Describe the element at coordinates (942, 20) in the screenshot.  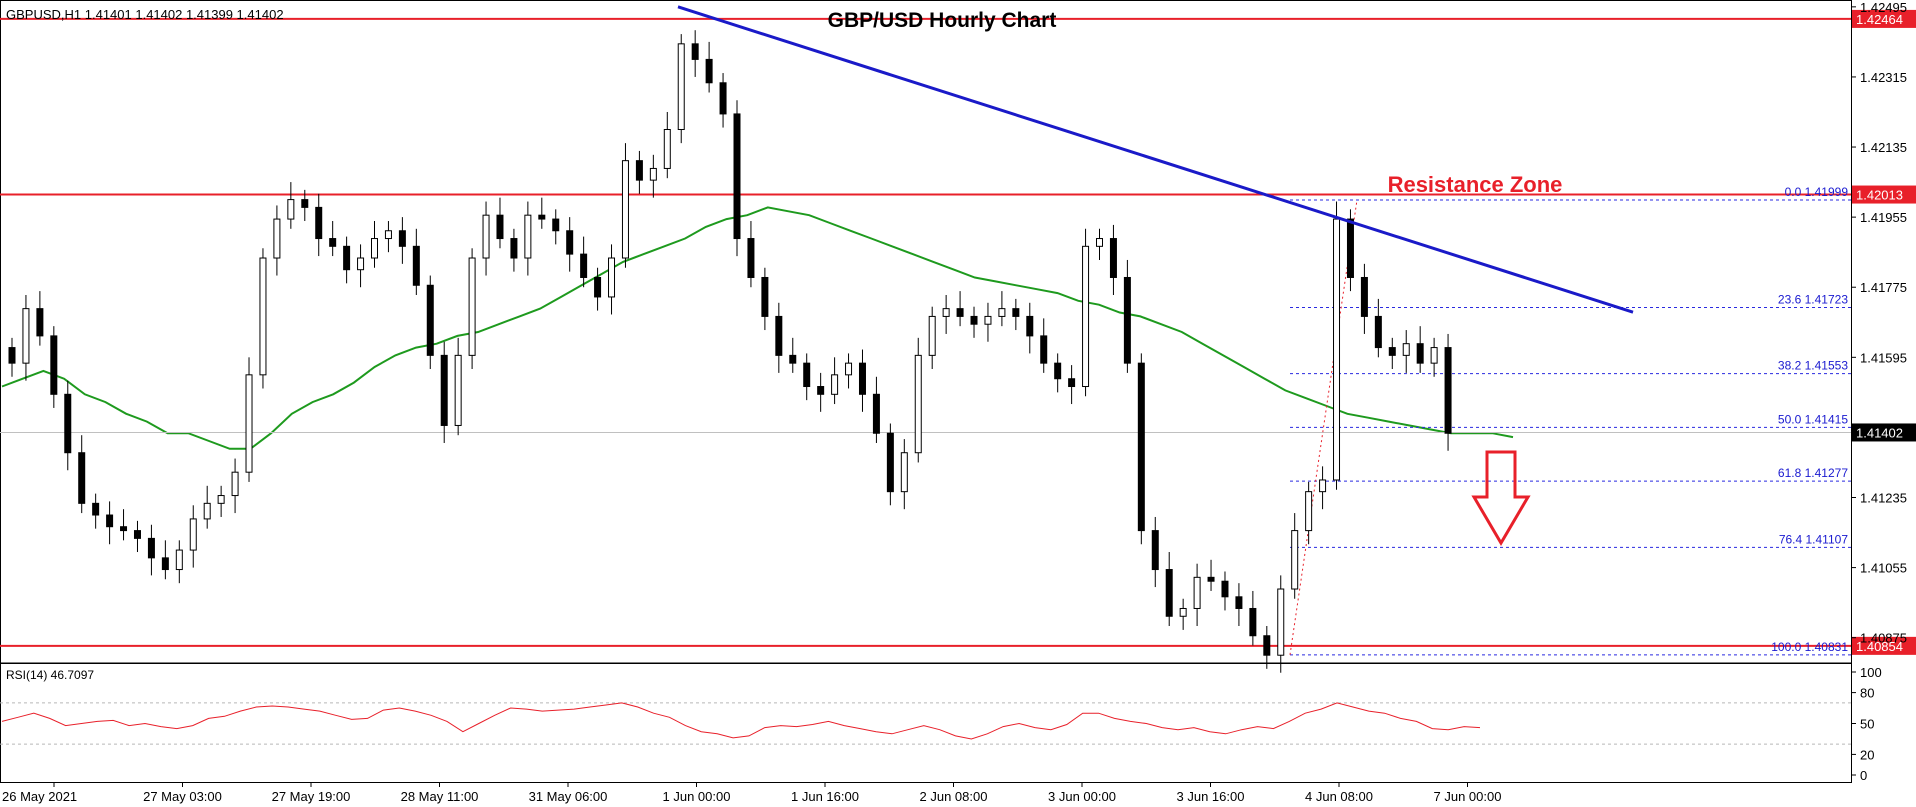
I see `chart-title: GBP/USD Hourly Chart` at that location.